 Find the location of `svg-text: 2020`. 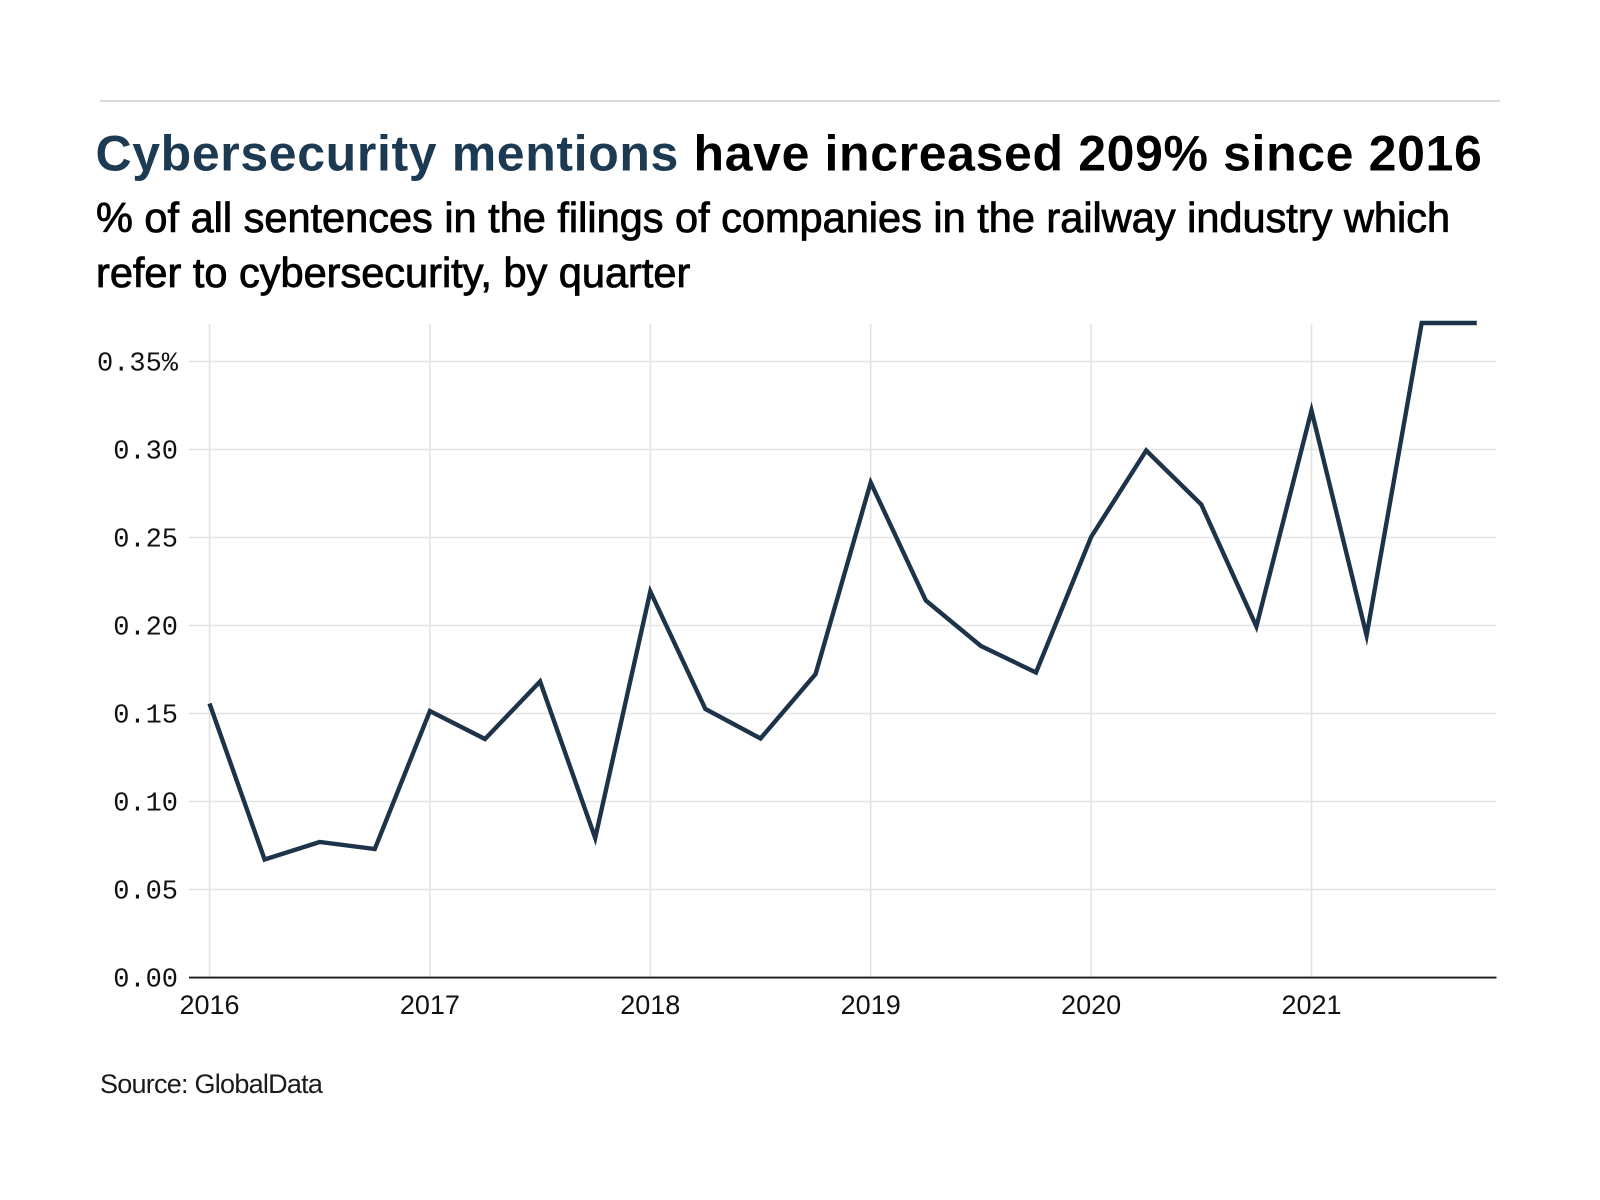

svg-text: 2020 is located at coordinates (1091, 1005).